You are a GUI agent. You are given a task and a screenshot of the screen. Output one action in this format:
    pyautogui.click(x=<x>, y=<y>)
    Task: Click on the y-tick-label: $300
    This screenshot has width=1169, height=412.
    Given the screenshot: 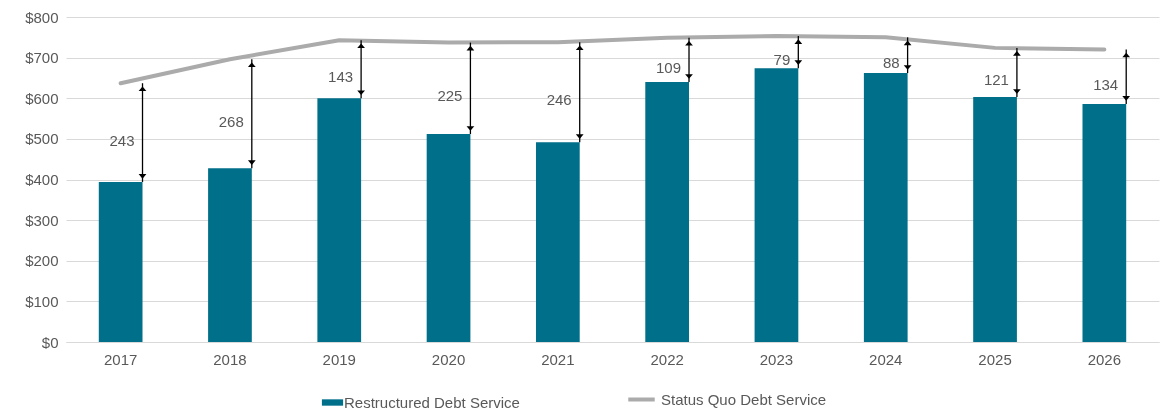 What is the action you would take?
    pyautogui.click(x=42, y=220)
    